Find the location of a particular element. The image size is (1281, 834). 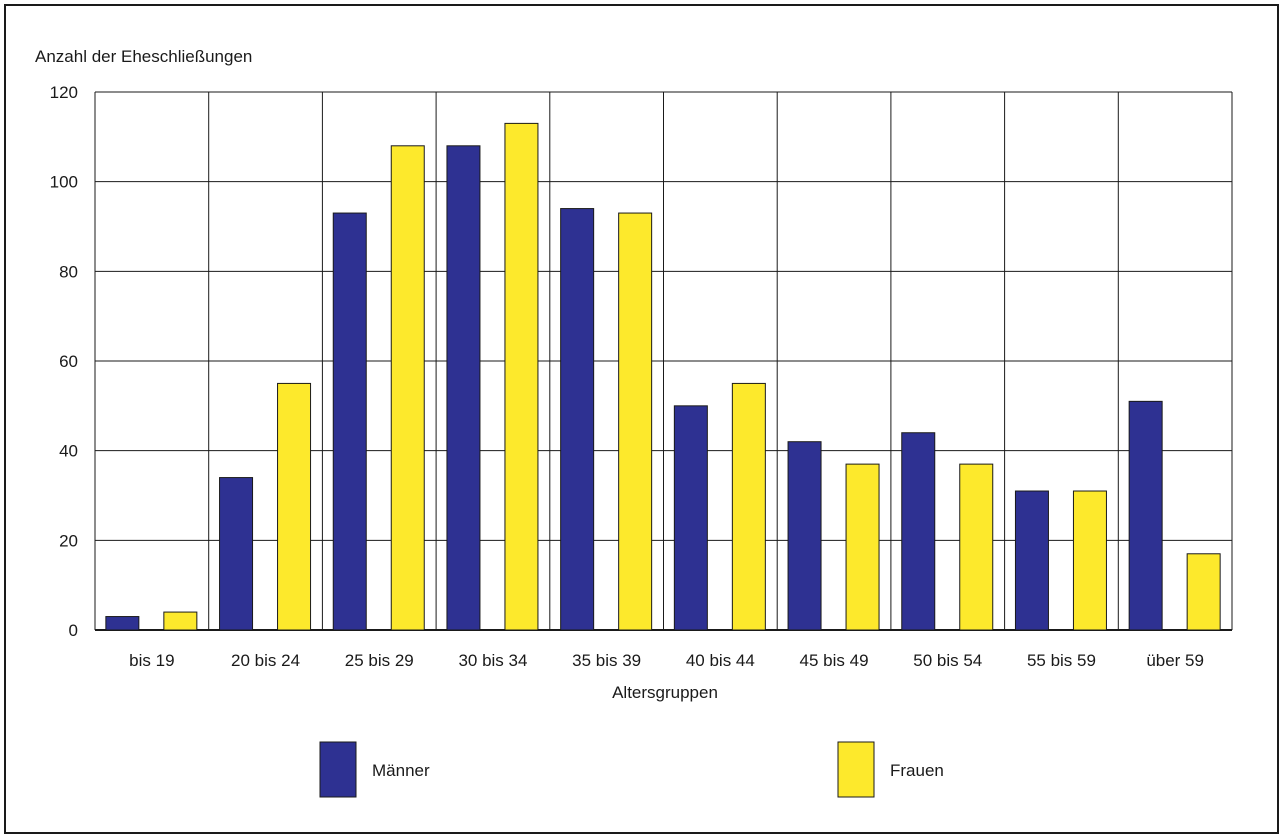

y-tick-label: 60 is located at coordinates (68, 361).